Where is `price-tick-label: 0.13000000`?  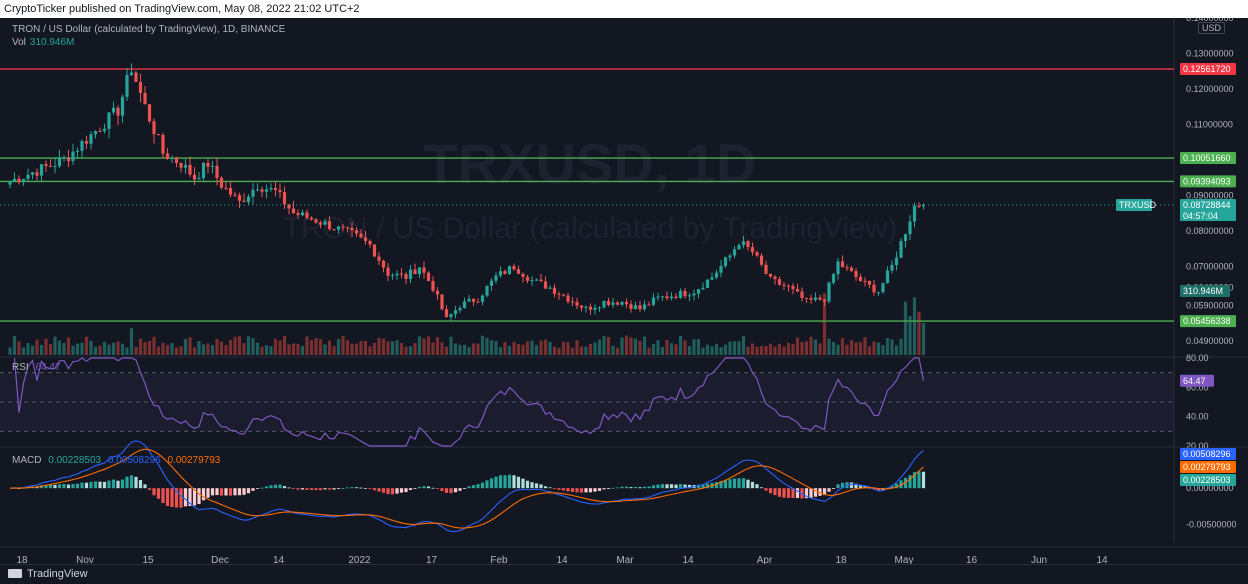 price-tick-label: 0.13000000 is located at coordinates (1210, 53).